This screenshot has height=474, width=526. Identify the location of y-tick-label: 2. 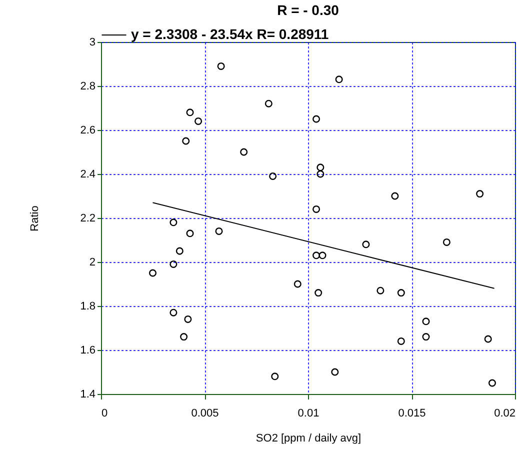
(92, 262).